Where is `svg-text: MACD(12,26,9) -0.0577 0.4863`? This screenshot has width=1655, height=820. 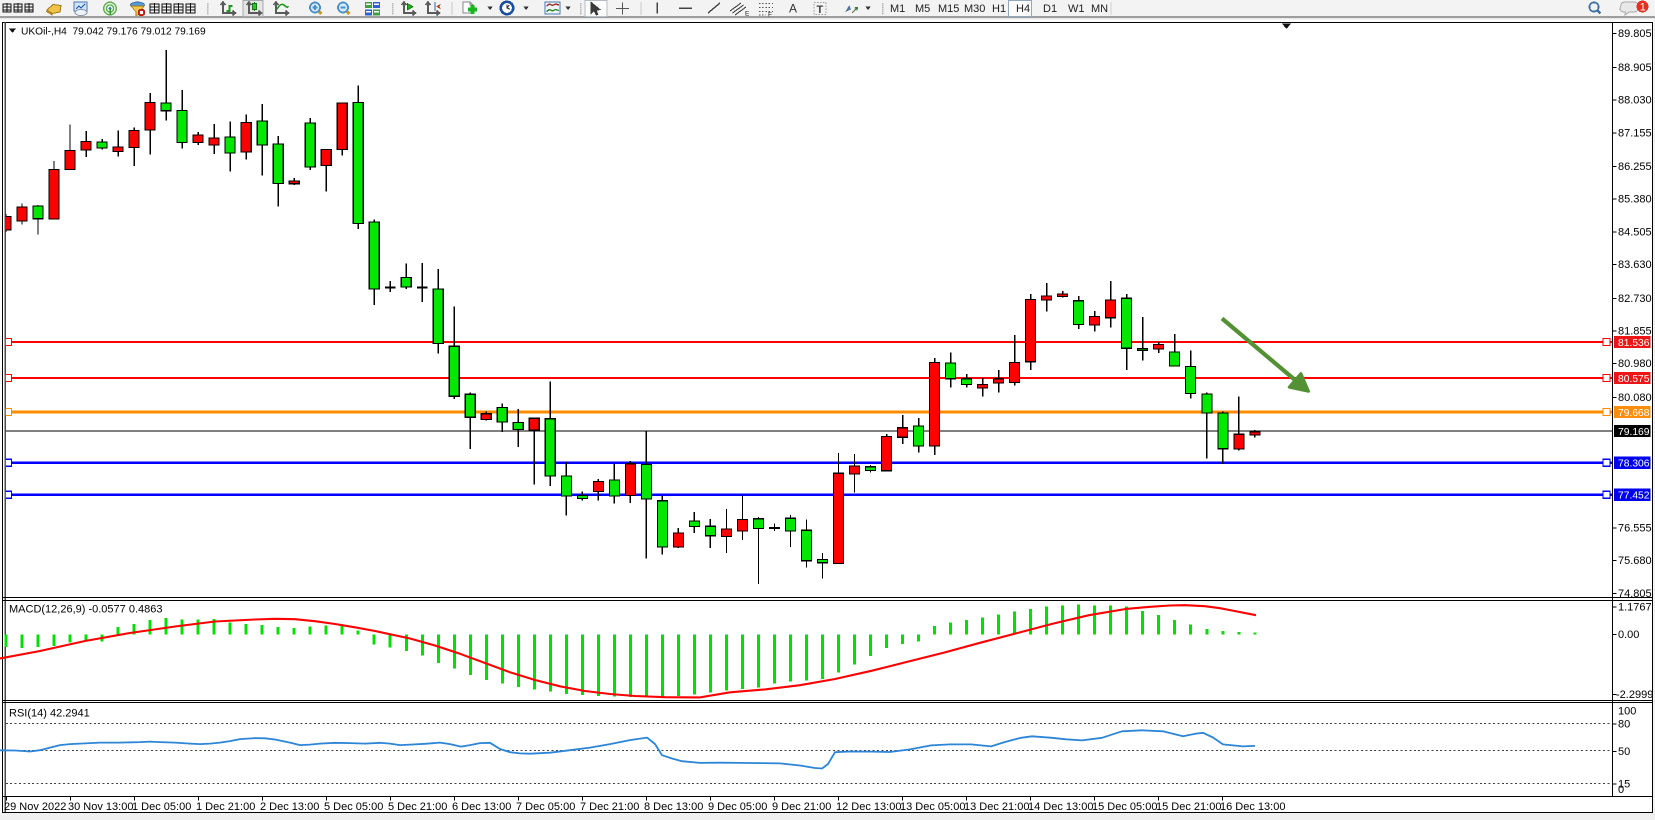 svg-text: MACD(12,26,9) -0.0577 0.4863 is located at coordinates (85, 610).